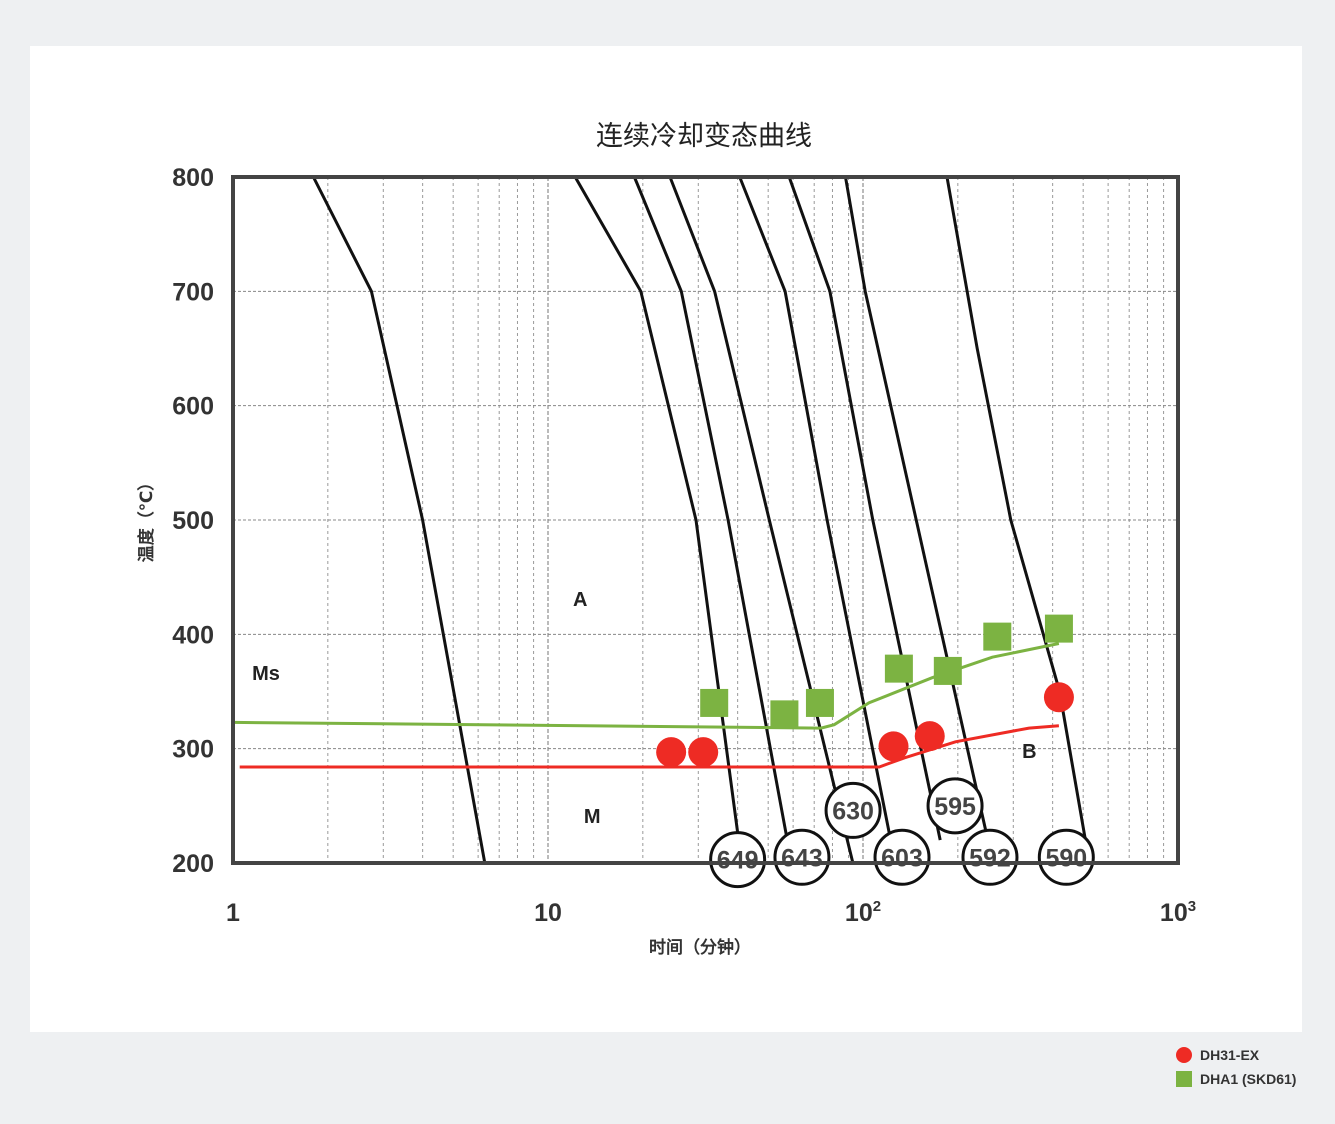 The width and height of the screenshot is (1335, 1124). I want to click on hardness-value: 630, so click(853, 811).